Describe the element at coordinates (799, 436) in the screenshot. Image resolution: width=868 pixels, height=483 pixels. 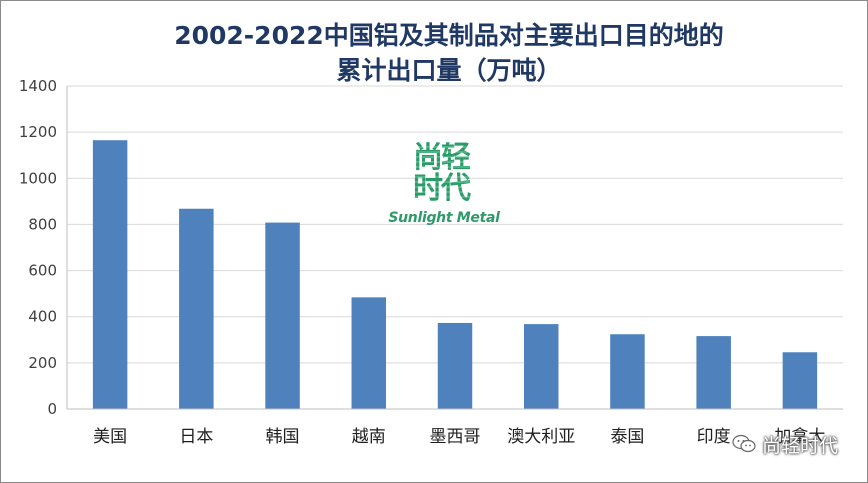
I see `category-label: 加拿大` at that location.